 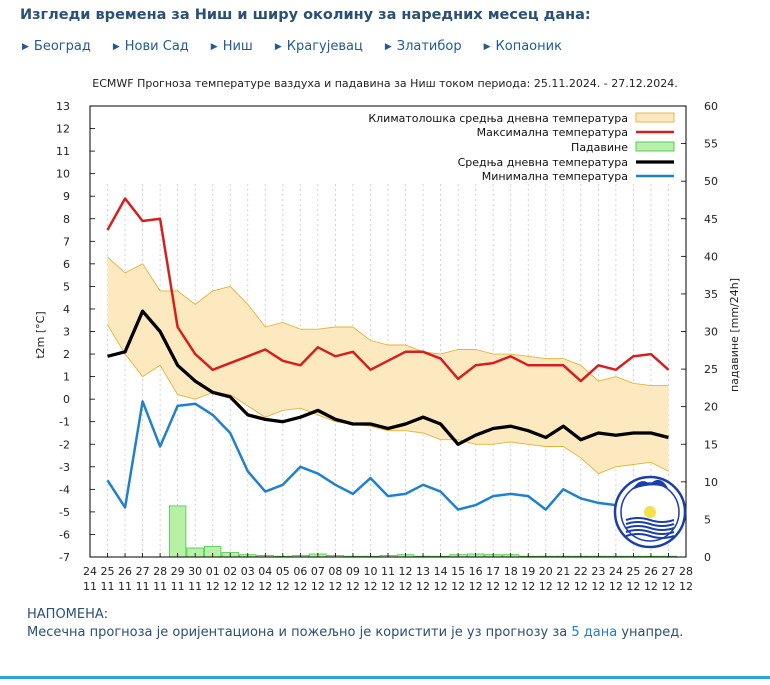 What do you see at coordinates (64, 557) in the screenshot?
I see `y-tick-label: -7` at bounding box center [64, 557].